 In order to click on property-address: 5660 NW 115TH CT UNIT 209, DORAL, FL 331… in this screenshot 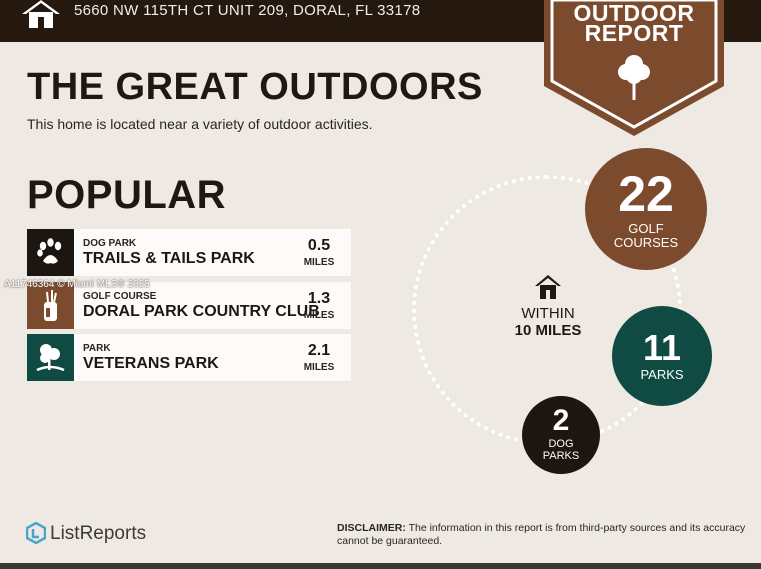, I will do `click(247, 10)`.